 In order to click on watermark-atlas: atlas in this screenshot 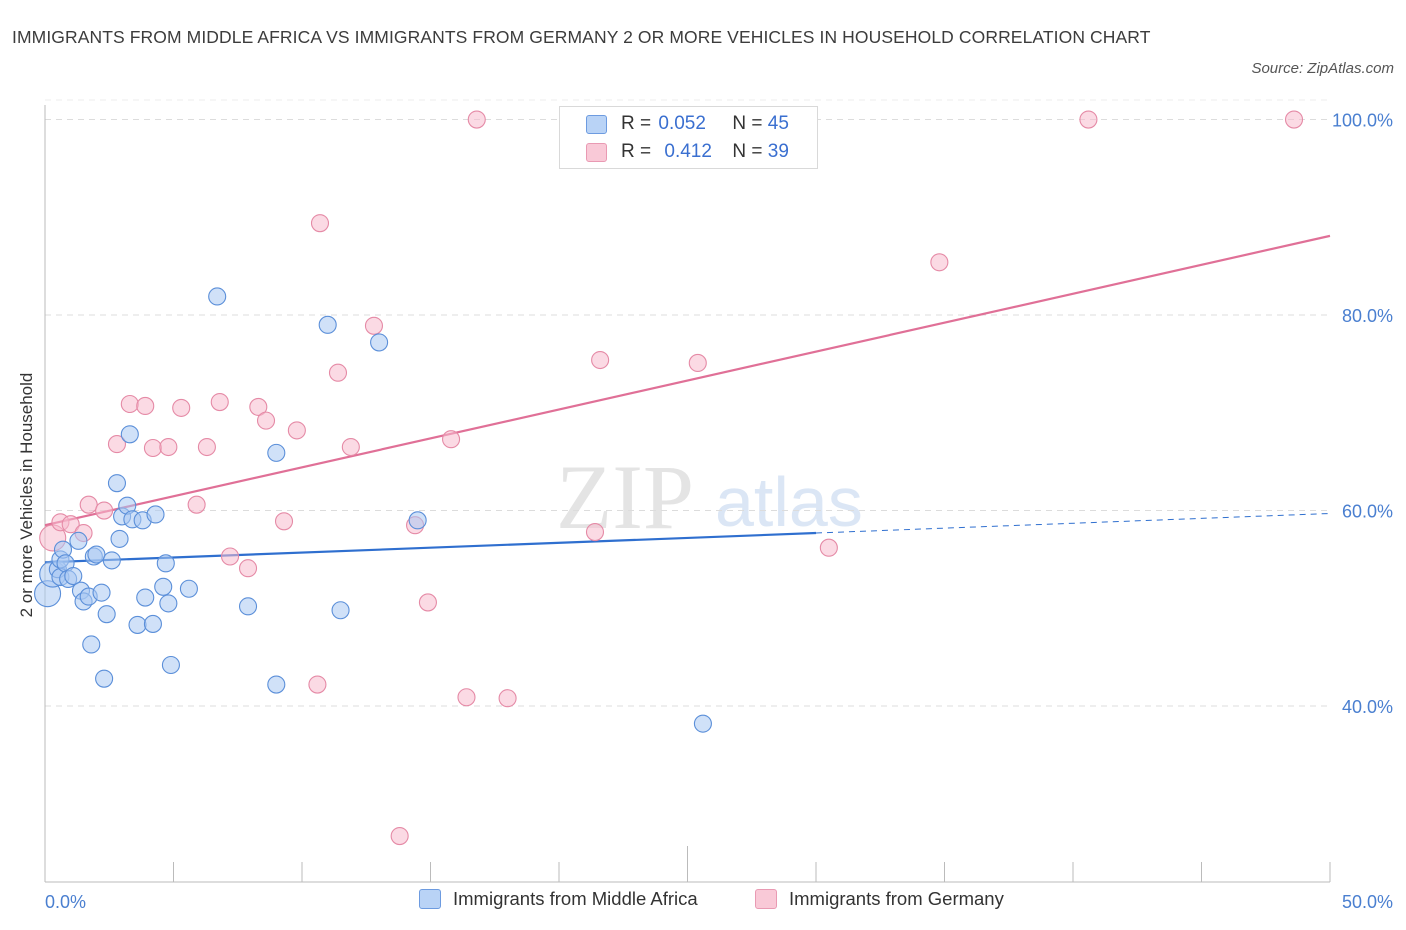, I will do `click(789, 502)`.